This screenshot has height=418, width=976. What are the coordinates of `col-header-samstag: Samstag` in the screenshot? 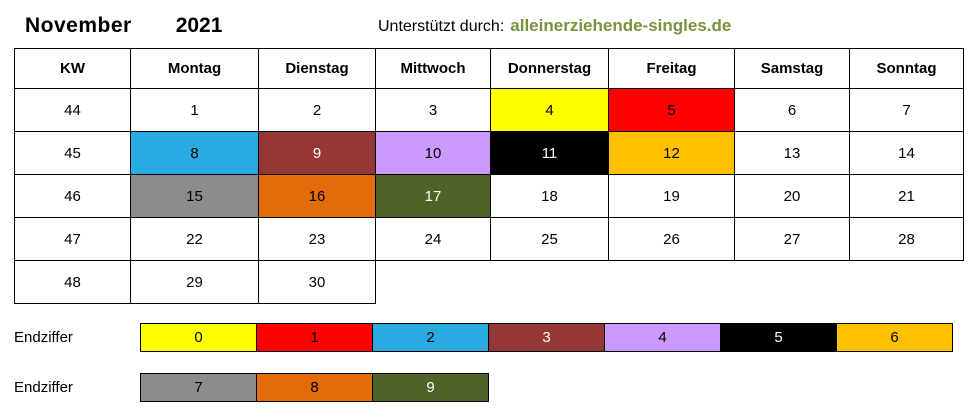 It's located at (792, 68).